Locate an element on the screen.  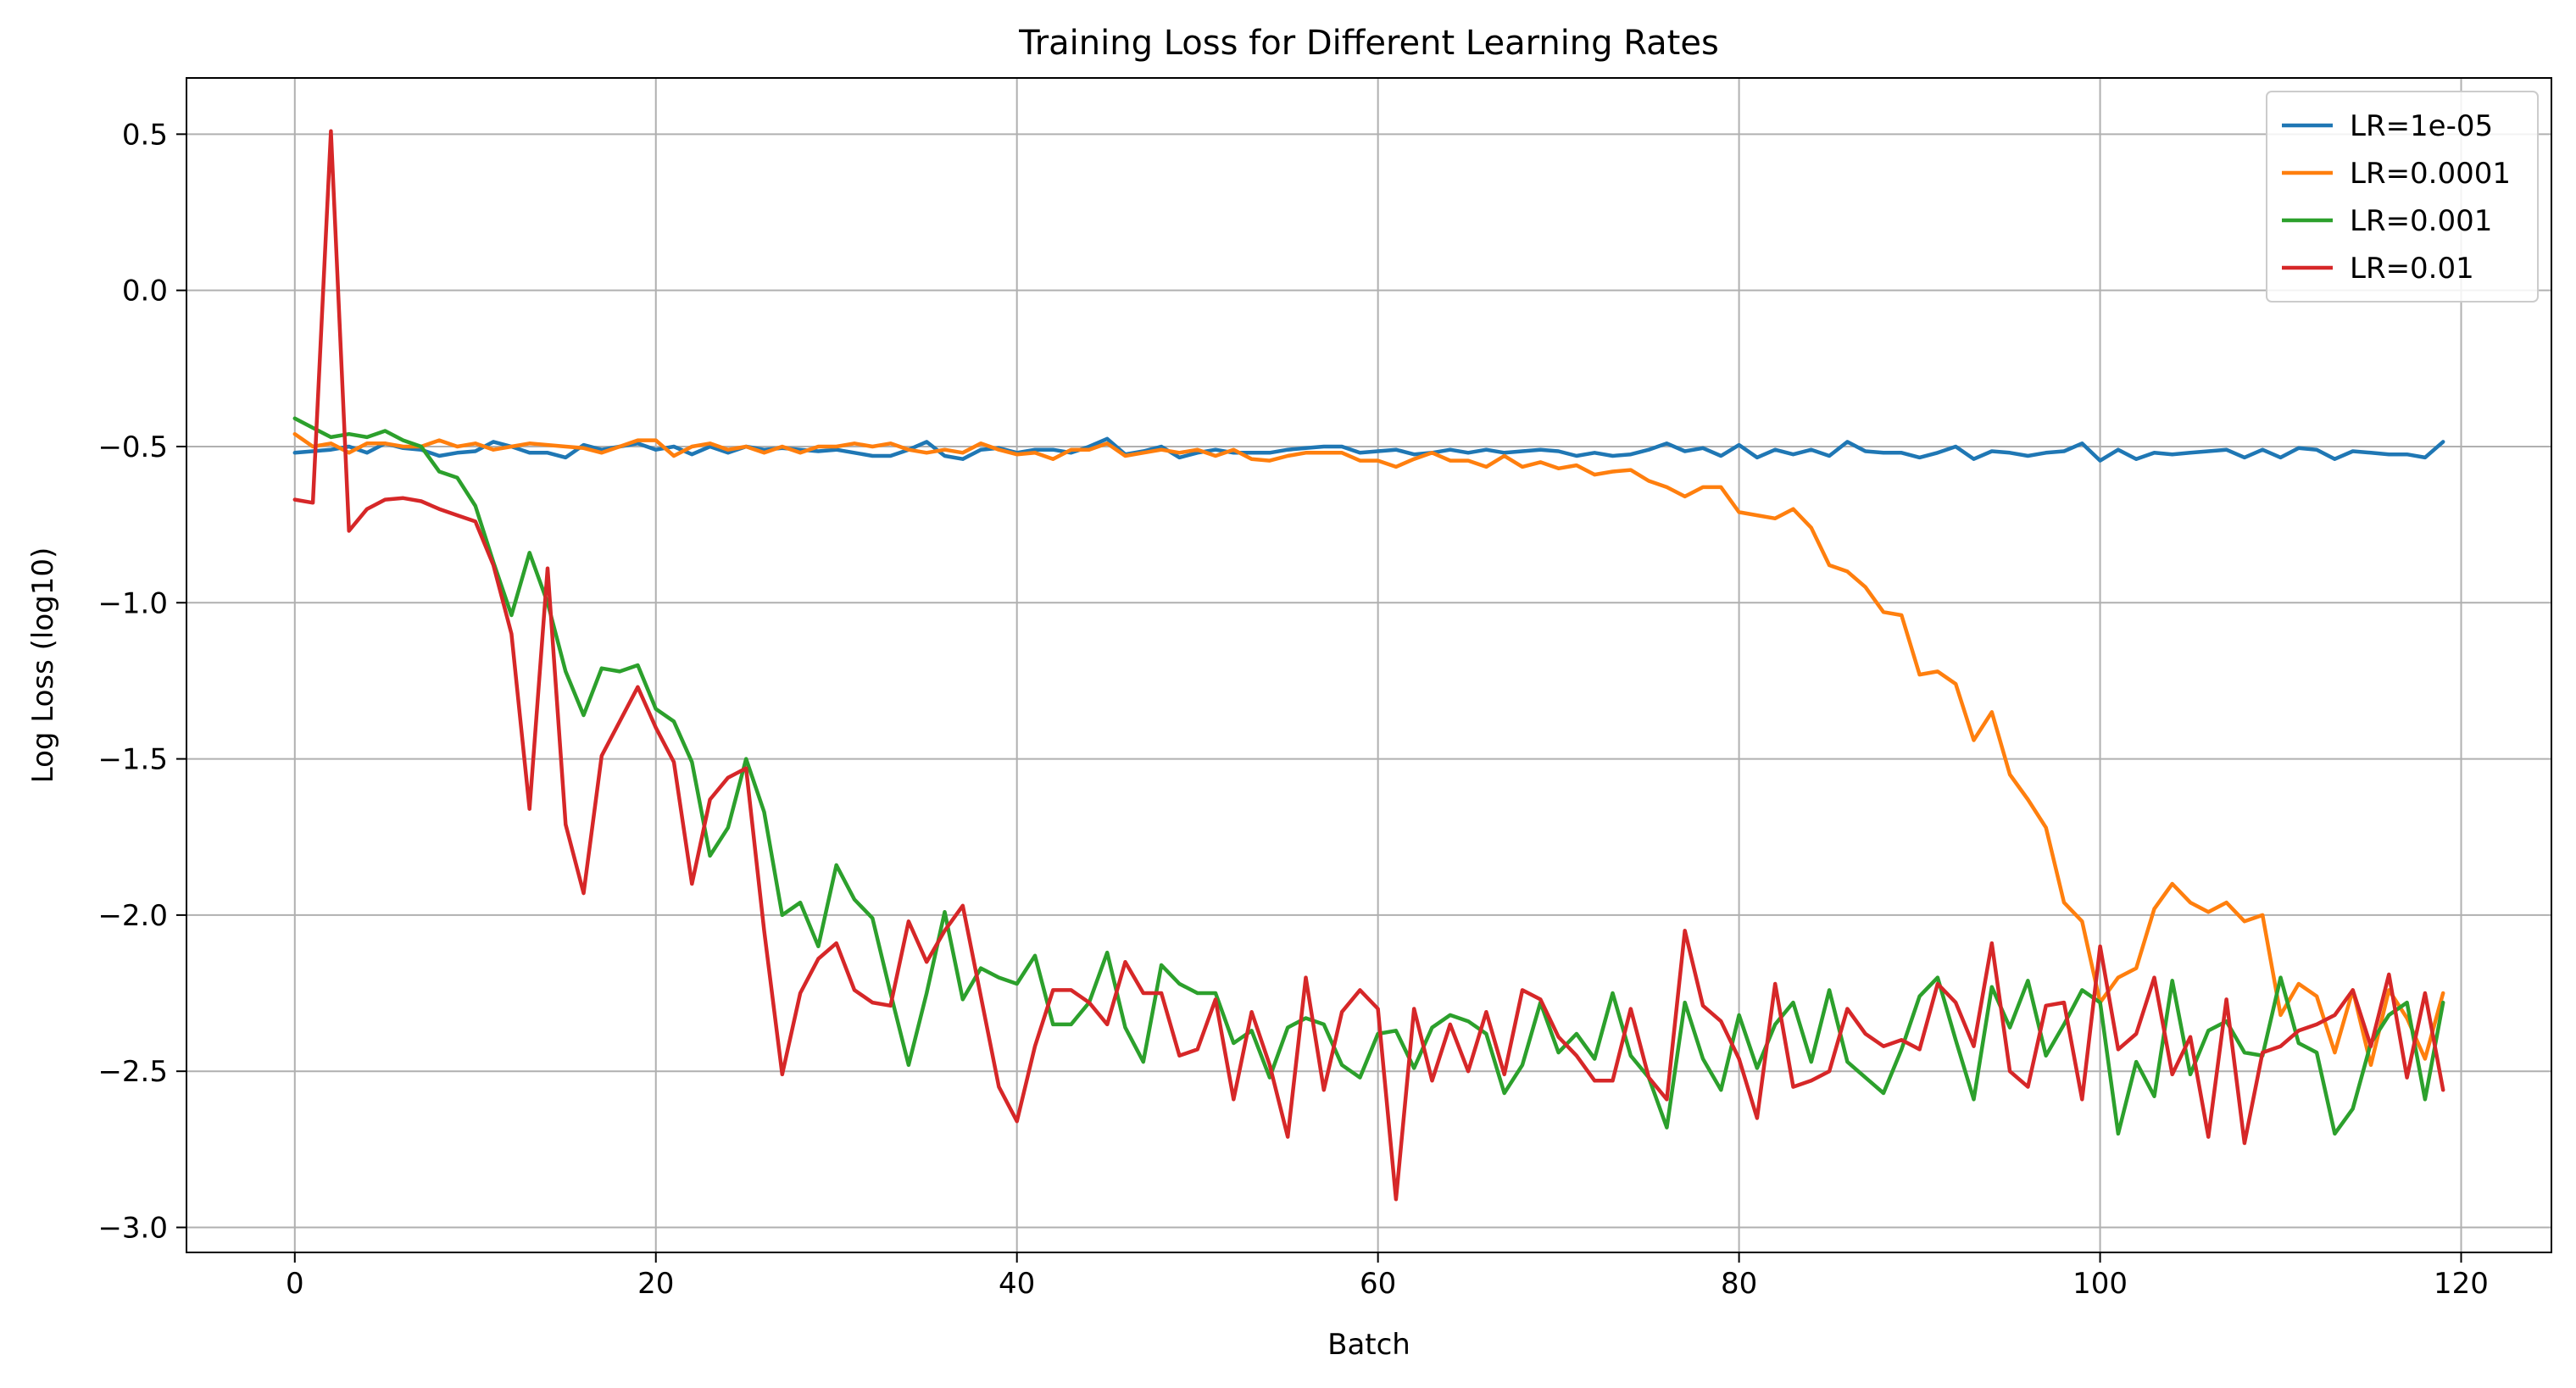
x-tick-label: 60 is located at coordinates (1378, 1284).